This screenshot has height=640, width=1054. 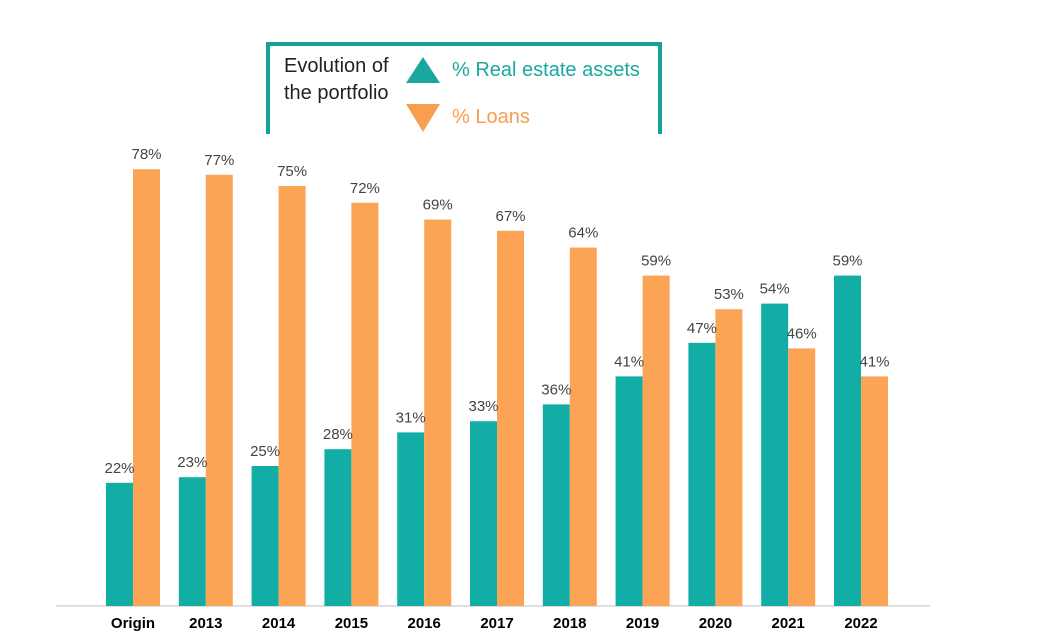 I want to click on category-label-2021: 2021, so click(x=788, y=623).